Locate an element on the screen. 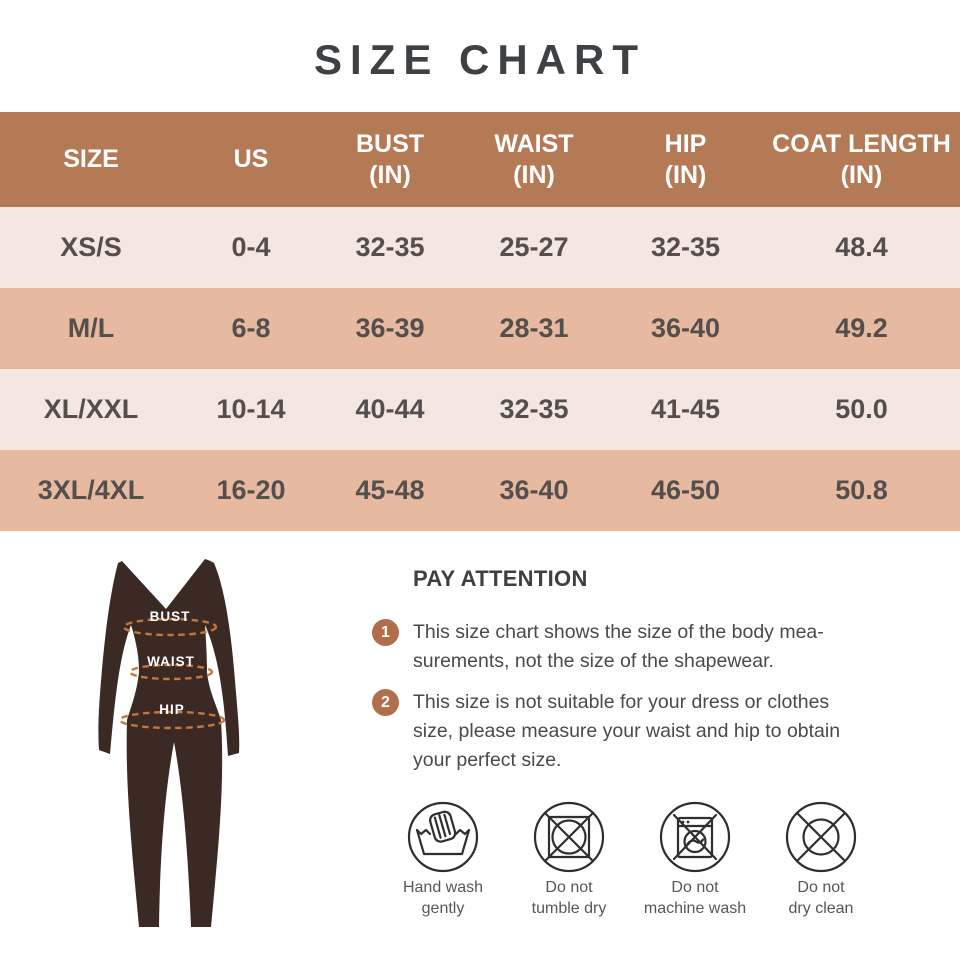  cell-bust: 40-44 is located at coordinates (390, 409).